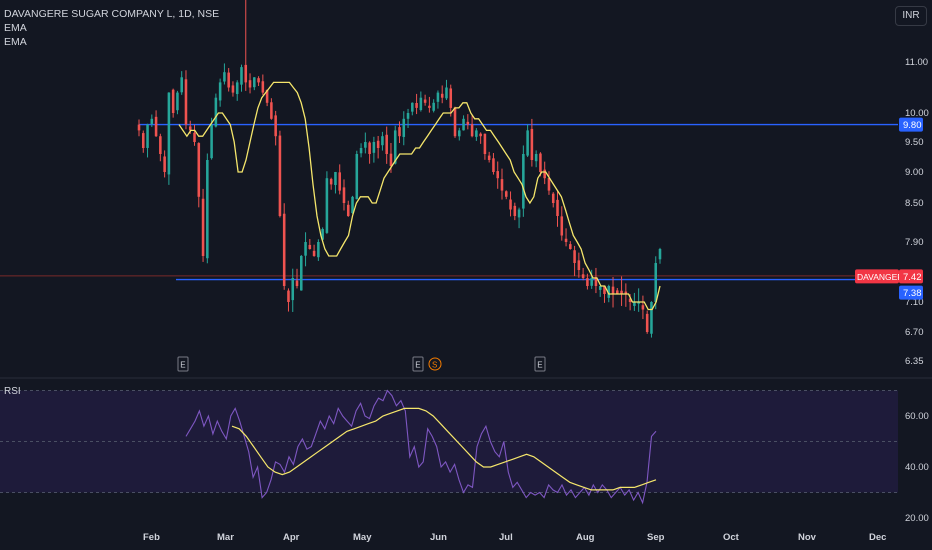 The width and height of the screenshot is (932, 550). I want to click on legend-ema-2: EMA, so click(15, 42).